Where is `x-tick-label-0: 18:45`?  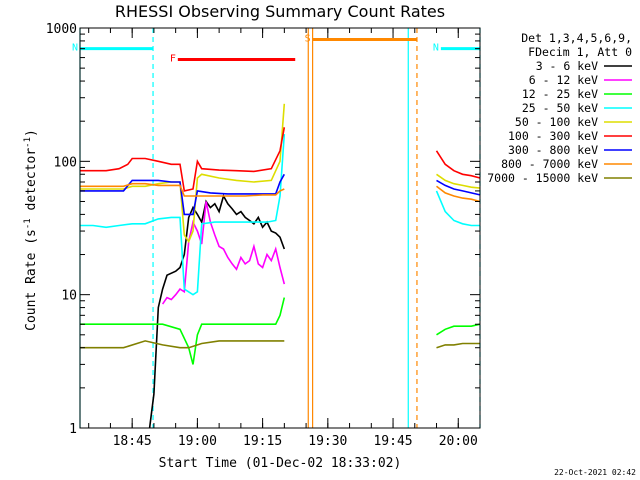
x-tick-label-0: 18:45 is located at coordinates (132, 441).